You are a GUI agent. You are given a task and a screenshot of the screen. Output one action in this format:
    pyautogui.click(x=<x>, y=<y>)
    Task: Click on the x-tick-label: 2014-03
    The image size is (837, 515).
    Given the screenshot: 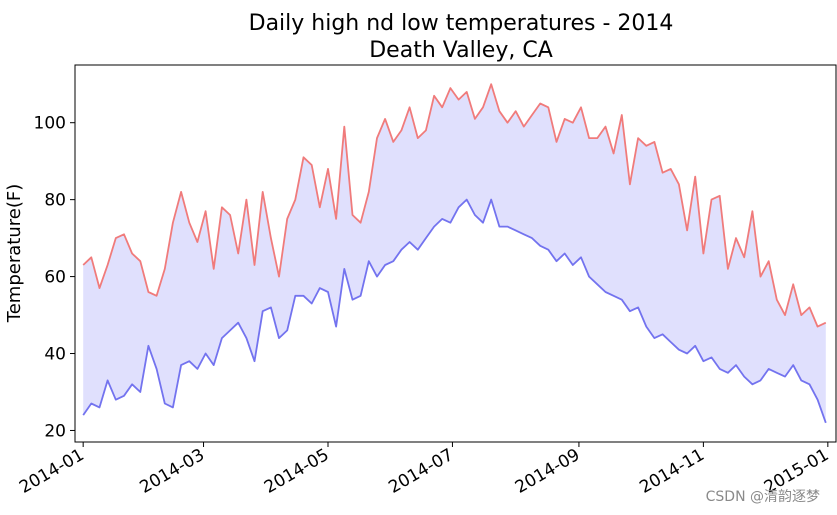 What is the action you would take?
    pyautogui.click(x=173, y=471)
    